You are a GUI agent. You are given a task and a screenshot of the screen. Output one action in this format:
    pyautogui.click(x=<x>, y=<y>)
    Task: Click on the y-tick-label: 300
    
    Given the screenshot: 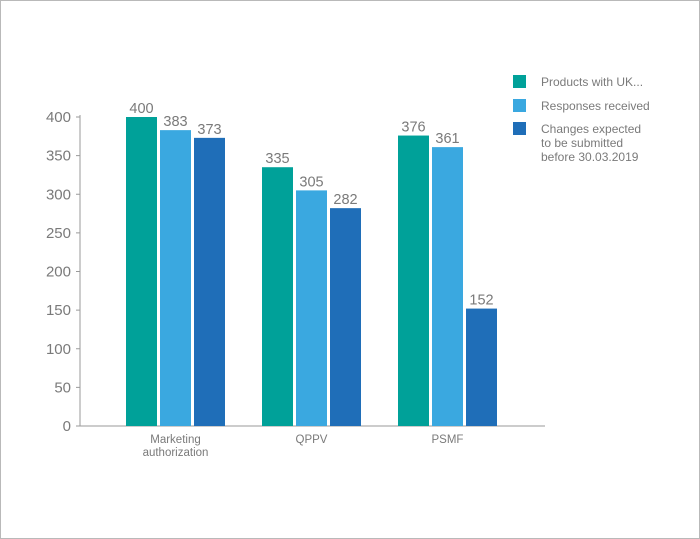 What is the action you would take?
    pyautogui.click(x=58, y=194)
    